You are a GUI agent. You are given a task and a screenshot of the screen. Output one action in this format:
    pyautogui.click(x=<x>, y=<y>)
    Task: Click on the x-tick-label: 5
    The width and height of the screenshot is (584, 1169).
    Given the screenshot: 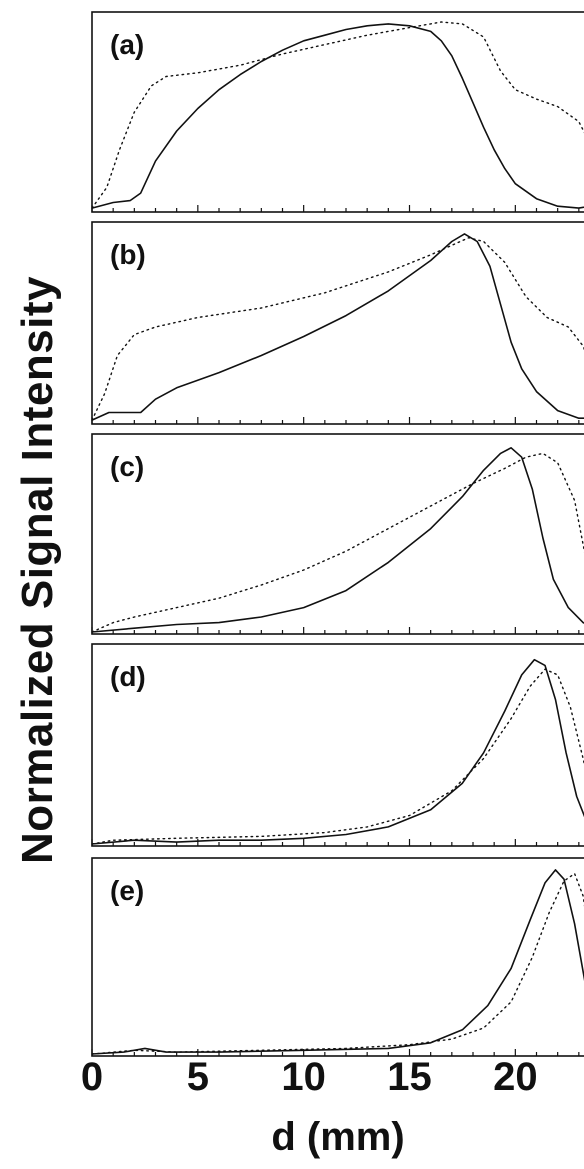 What is the action you would take?
    pyautogui.click(x=198, y=1077)
    